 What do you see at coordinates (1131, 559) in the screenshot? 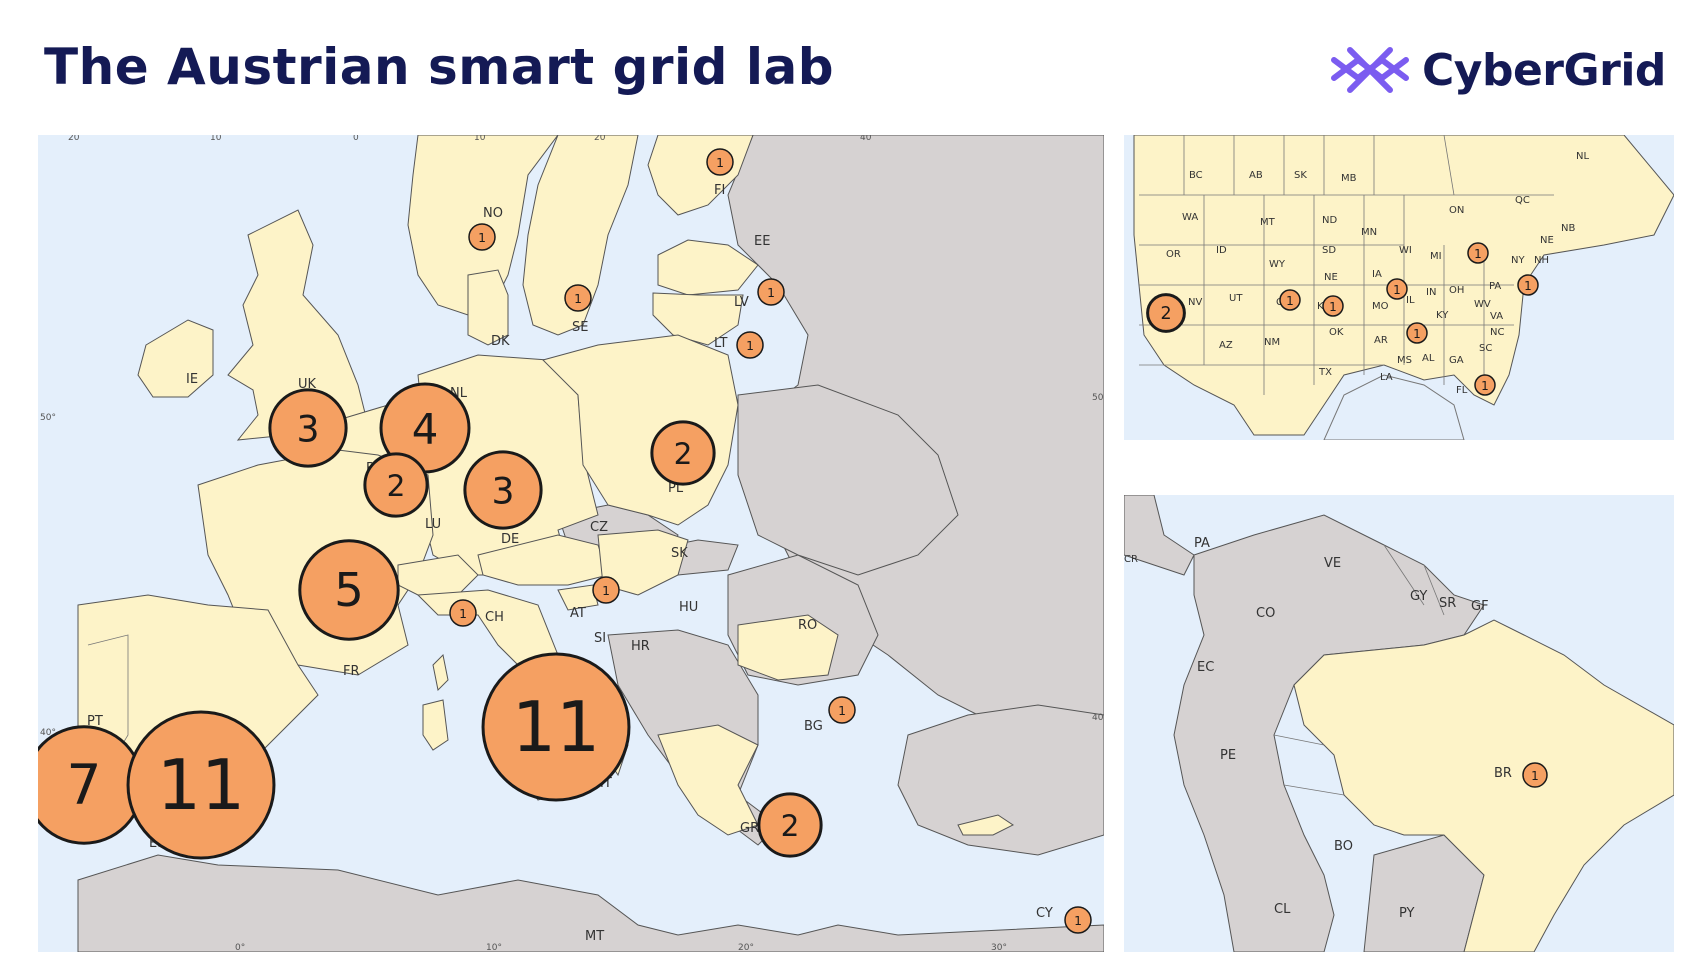
I see `label-cr: CR` at bounding box center [1131, 559].